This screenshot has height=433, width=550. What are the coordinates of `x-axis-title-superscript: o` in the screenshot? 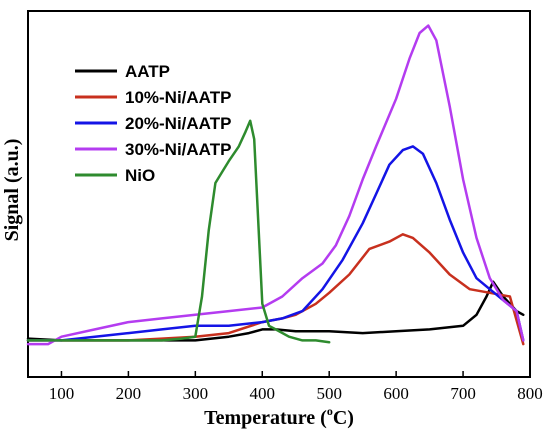 It's located at (330, 411).